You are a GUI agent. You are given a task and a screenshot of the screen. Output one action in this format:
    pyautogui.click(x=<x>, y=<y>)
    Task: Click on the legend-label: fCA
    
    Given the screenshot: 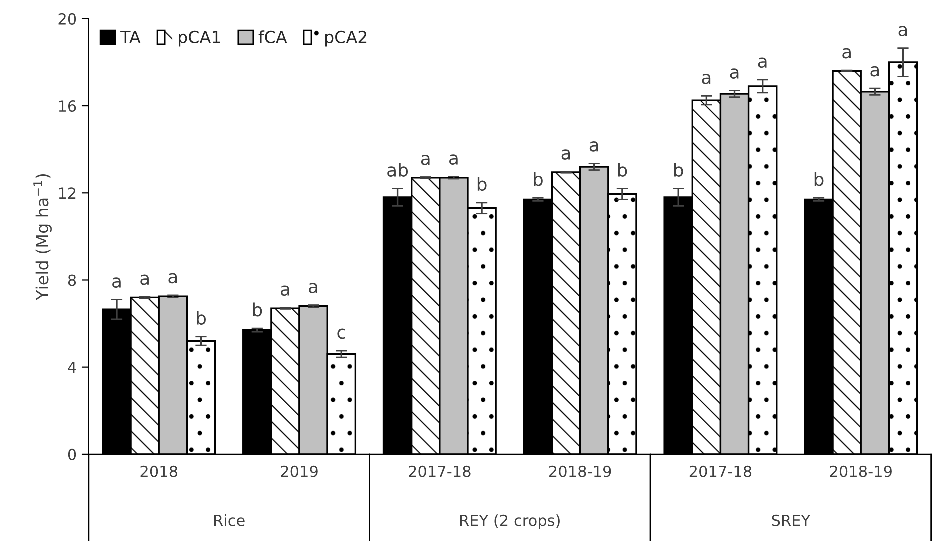 What is the action you would take?
    pyautogui.click(x=273, y=37)
    